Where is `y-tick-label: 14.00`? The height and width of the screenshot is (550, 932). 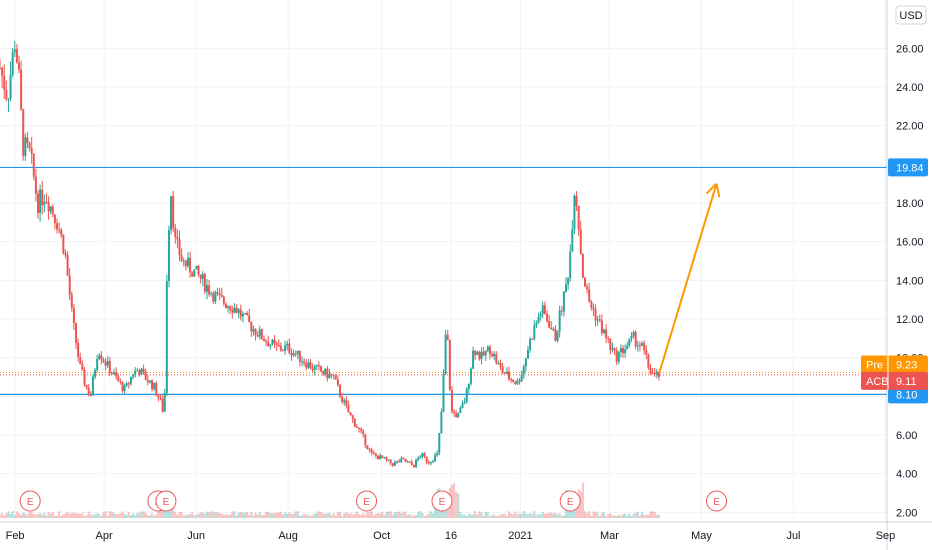 y-tick-label: 14.00 is located at coordinates (910, 281).